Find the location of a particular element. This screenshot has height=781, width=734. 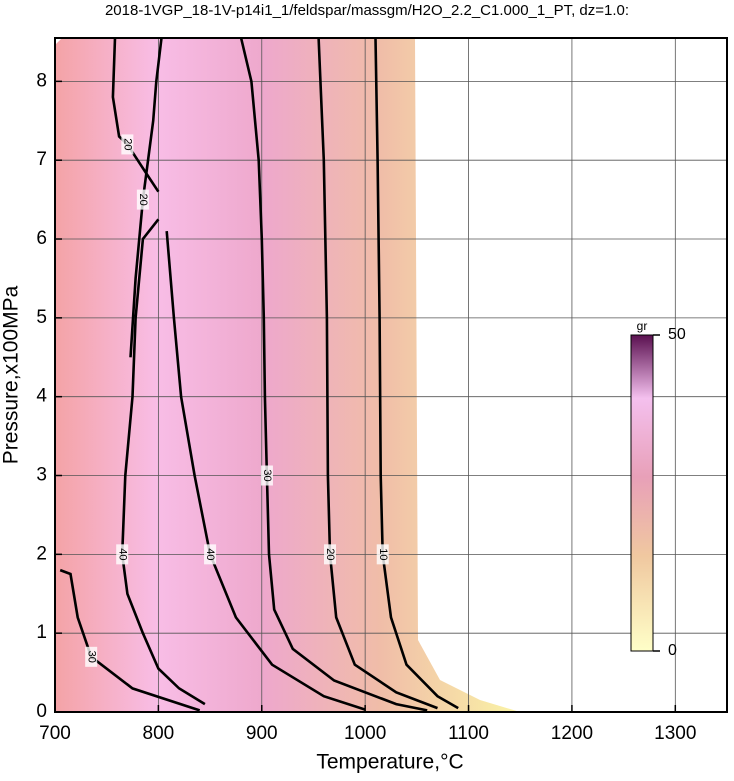

y-tick-label: 5 is located at coordinates (41, 317).